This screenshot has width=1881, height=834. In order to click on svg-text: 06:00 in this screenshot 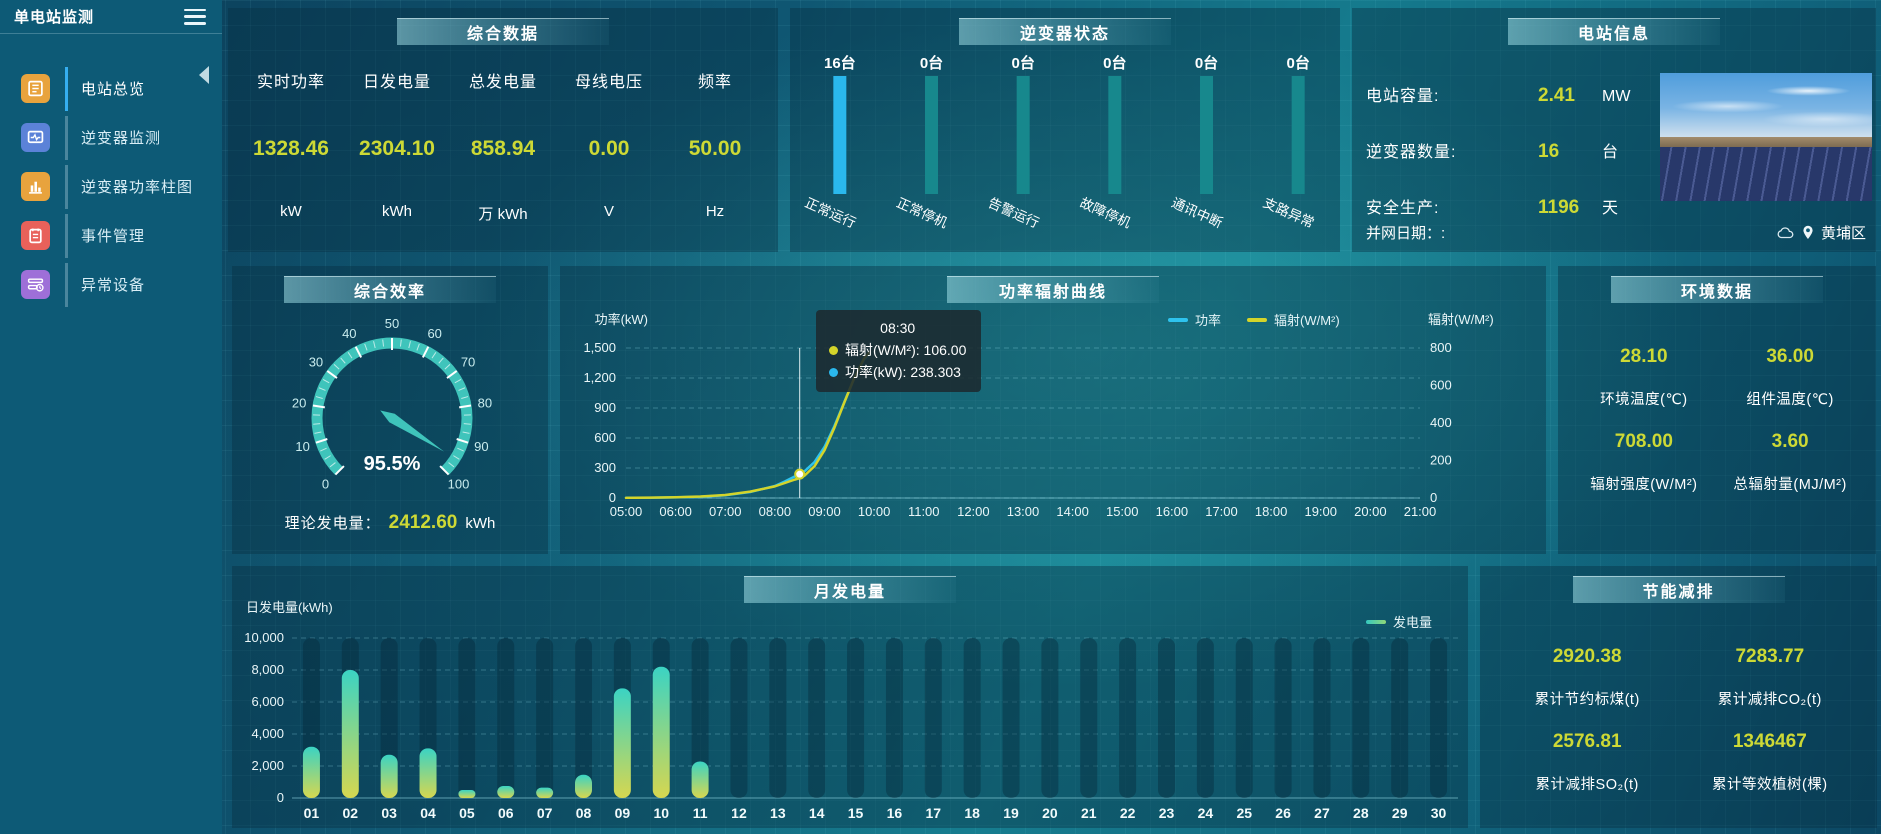, I will do `click(675, 511)`.